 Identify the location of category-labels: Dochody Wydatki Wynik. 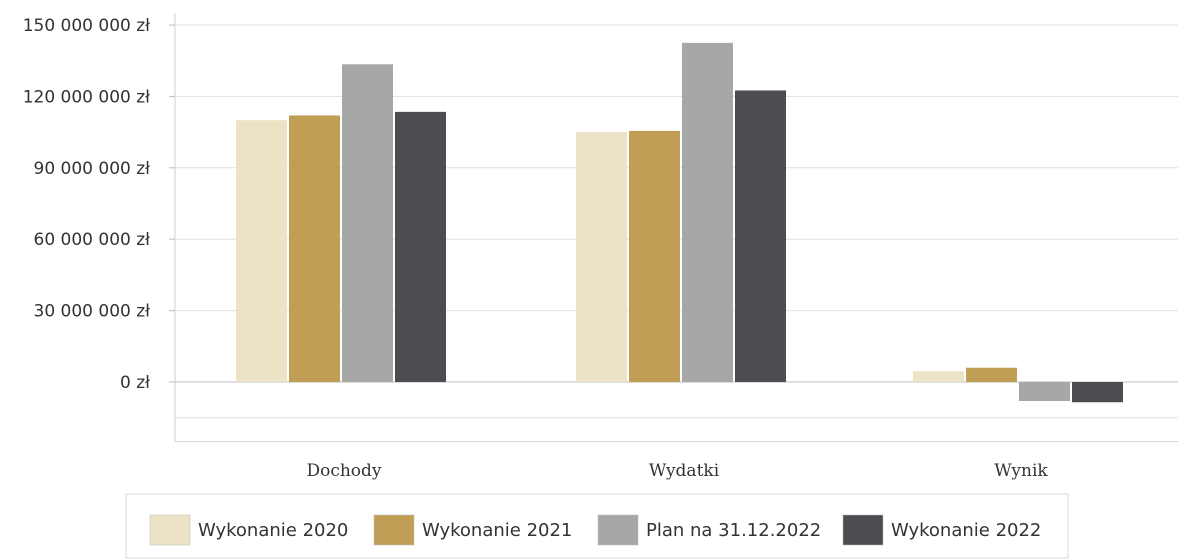
(677, 471).